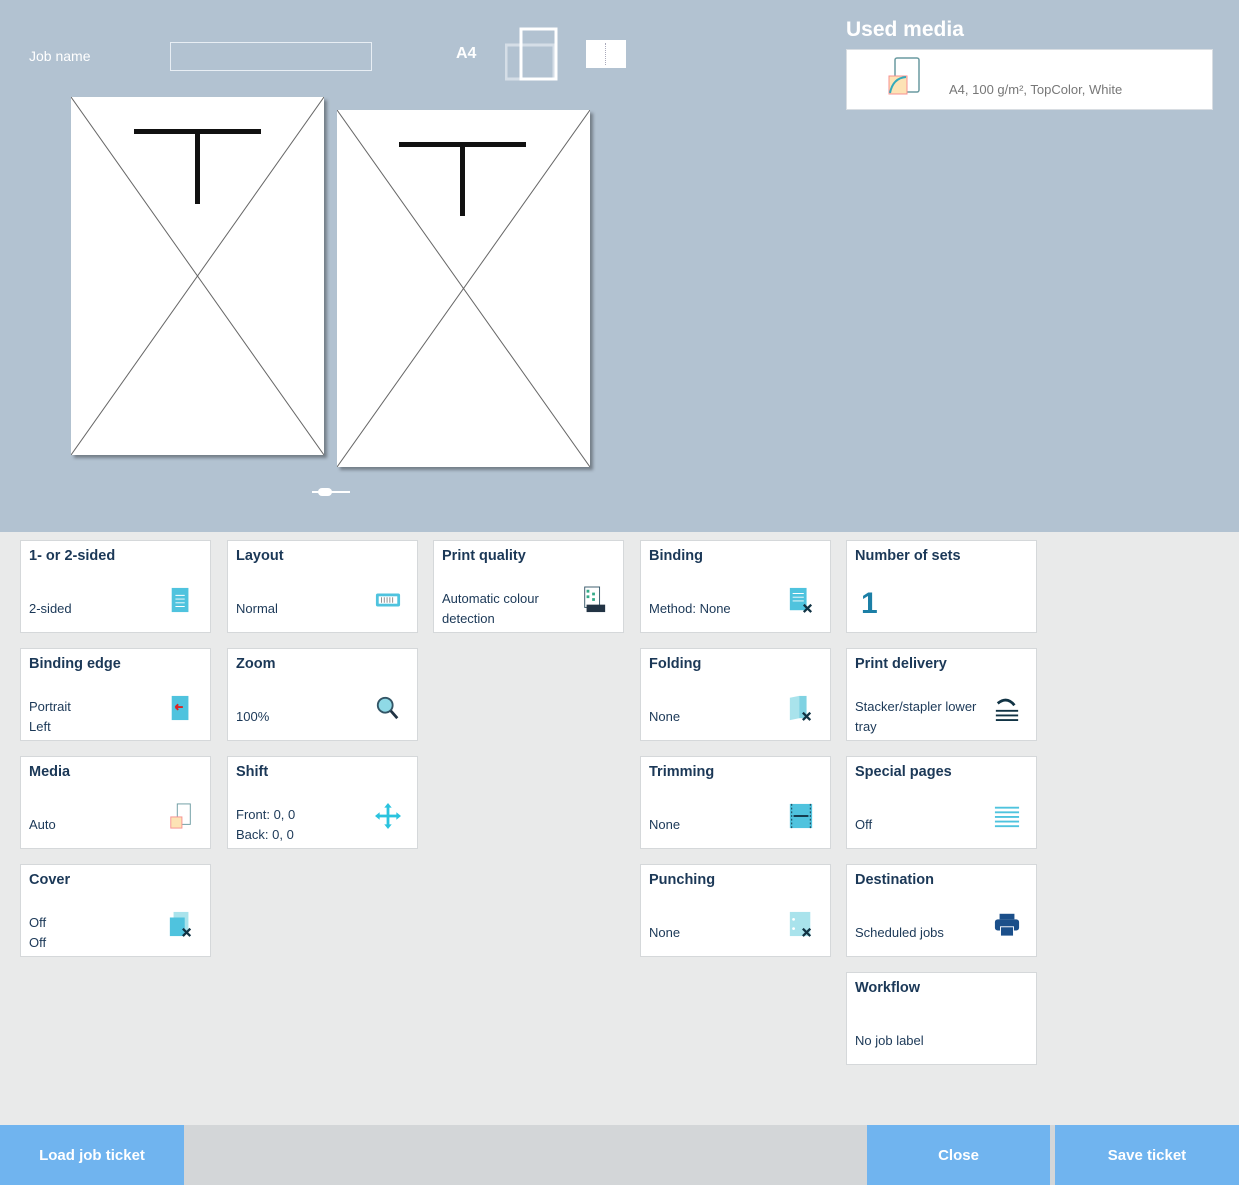 Image resolution: width=1239 pixels, height=1185 pixels. I want to click on paper-size-label: A4, so click(466, 53).